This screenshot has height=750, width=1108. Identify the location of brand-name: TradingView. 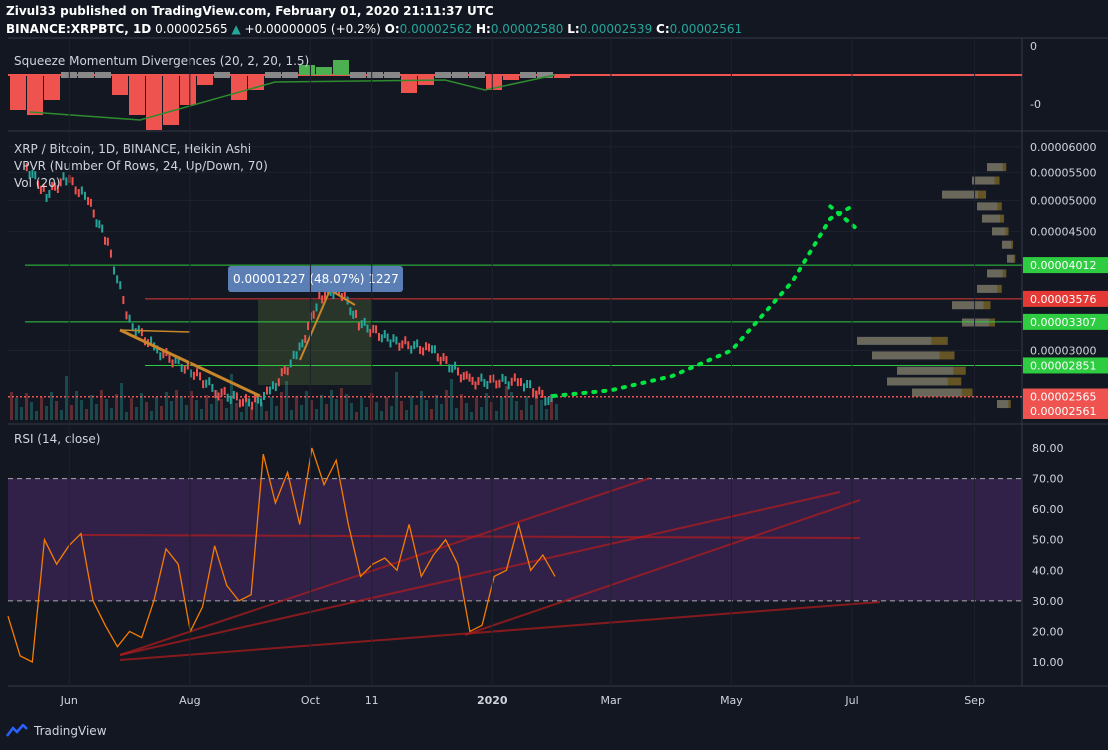
(70, 731).